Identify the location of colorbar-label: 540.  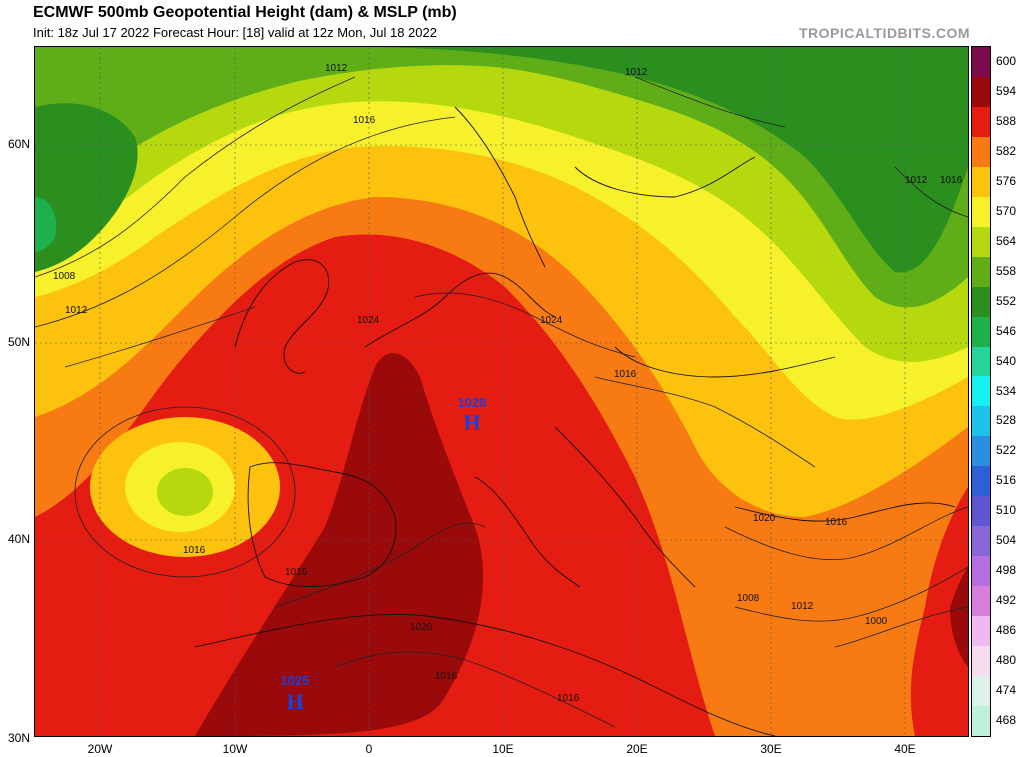
(1006, 360).